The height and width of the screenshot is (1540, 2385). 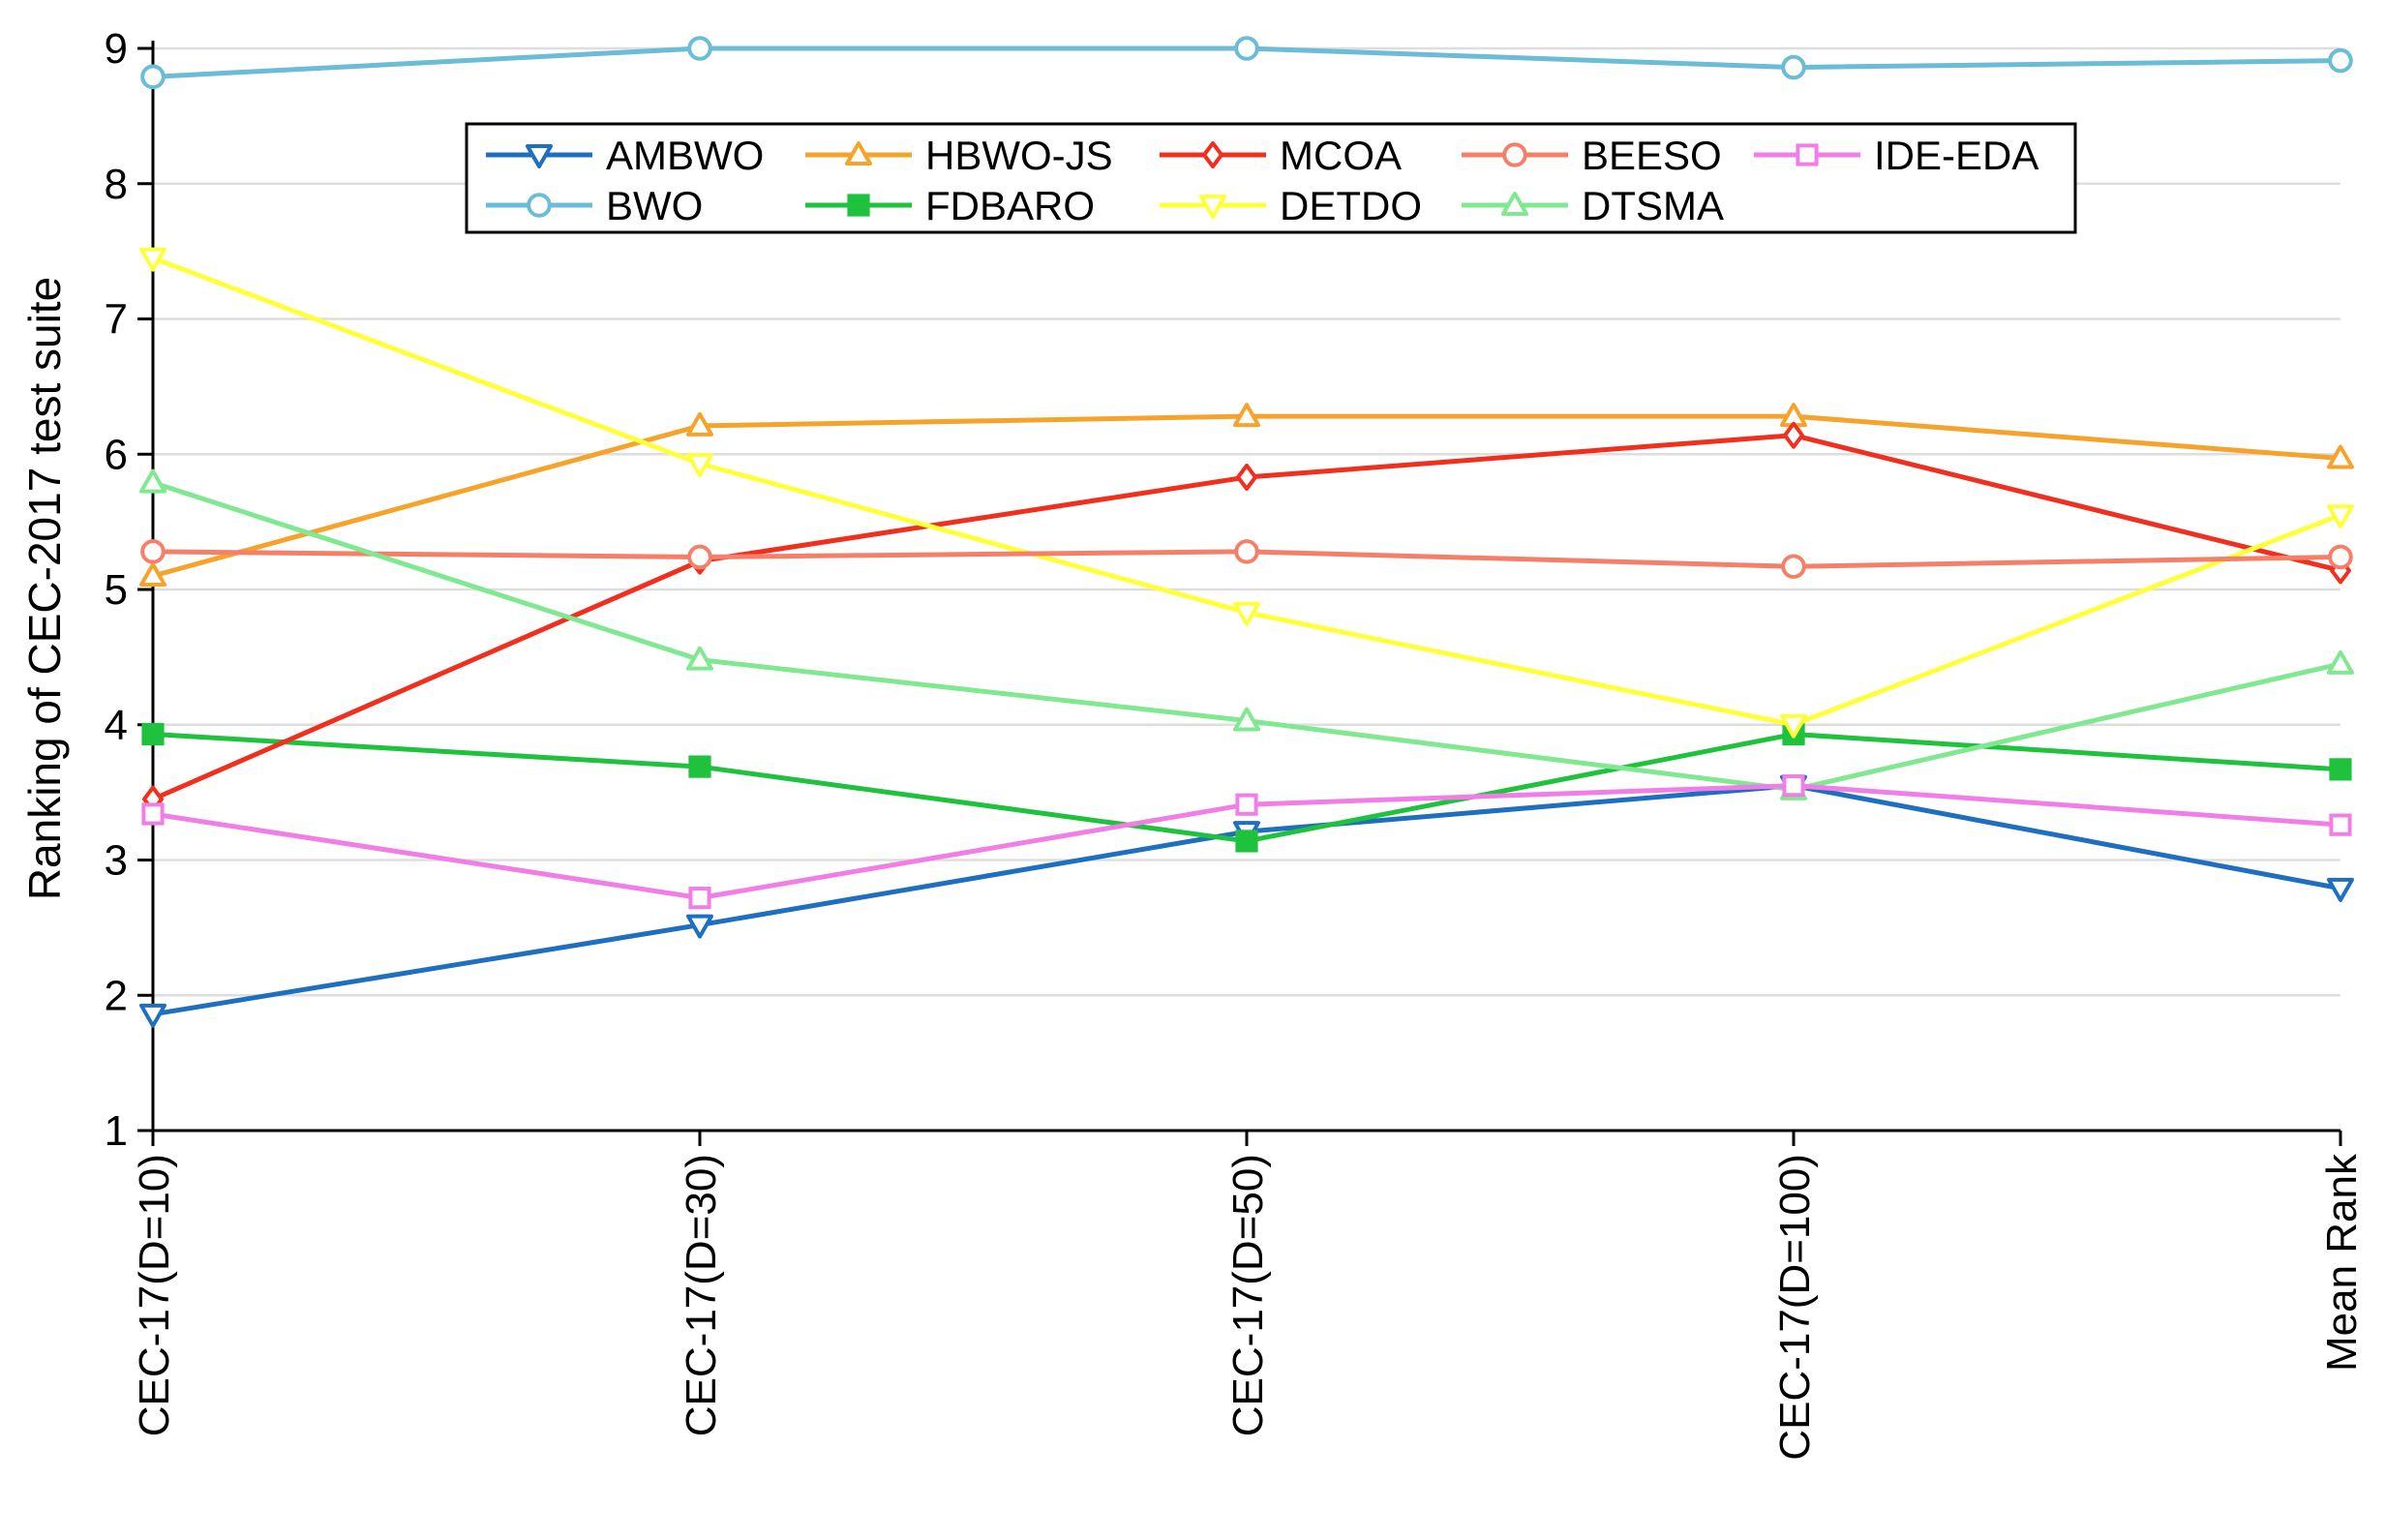 What do you see at coordinates (117, 454) in the screenshot?
I see `y-tick-label: 6` at bounding box center [117, 454].